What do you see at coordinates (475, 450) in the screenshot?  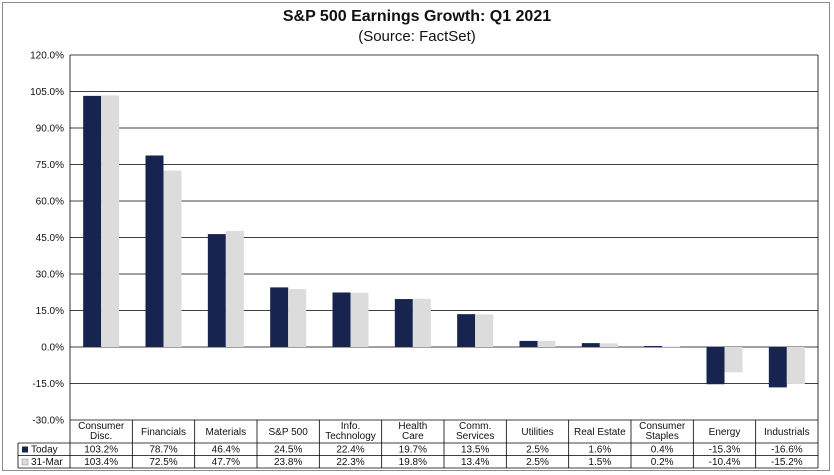 I see `data-label: 13.5%` at bounding box center [475, 450].